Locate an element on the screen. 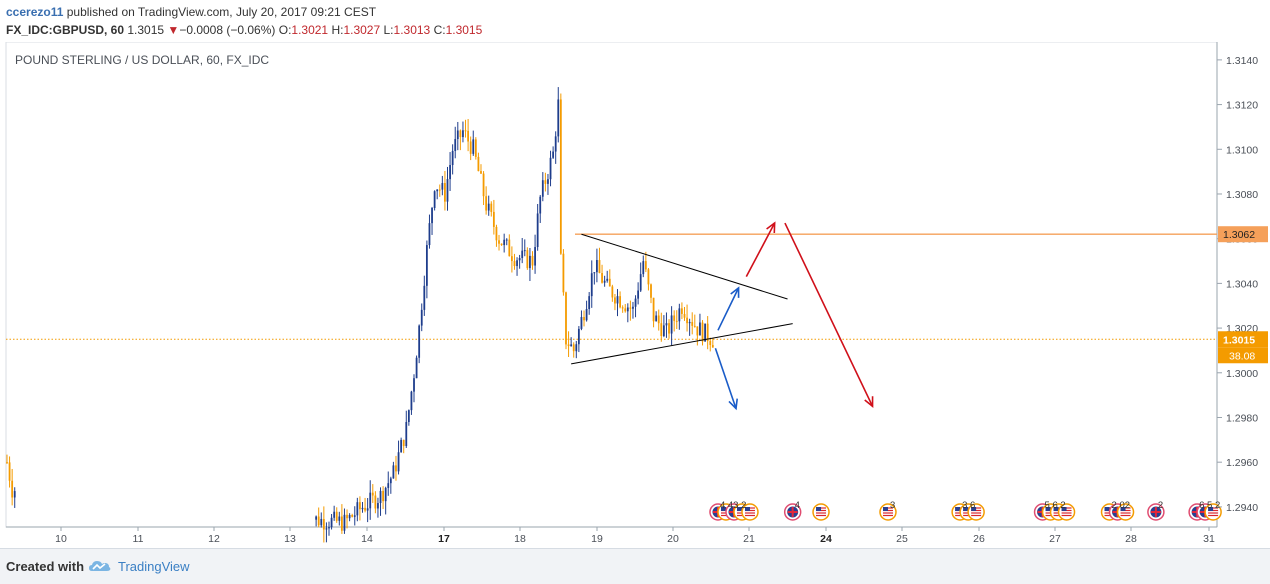 This screenshot has width=1270, height=584. triangle-lower-line is located at coordinates (682, 344).